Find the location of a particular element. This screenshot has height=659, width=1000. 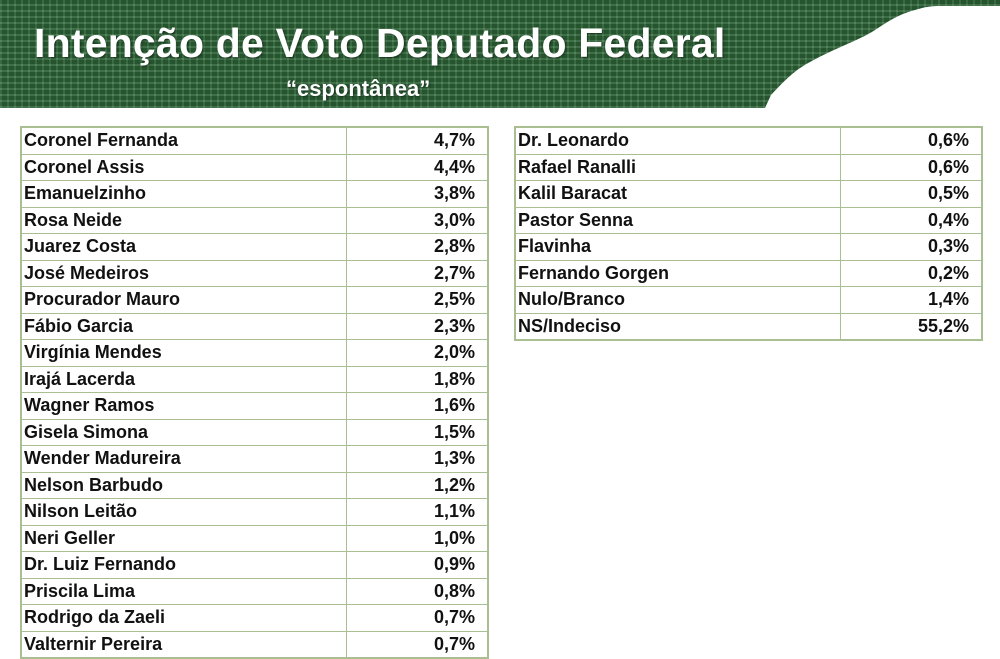

vote-percentage: 0,8% is located at coordinates (417, 591).